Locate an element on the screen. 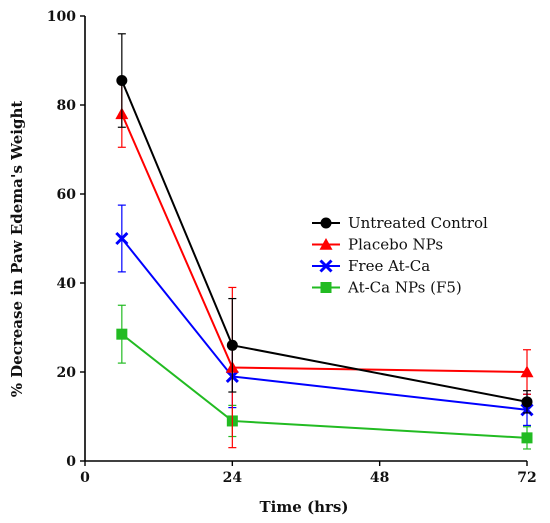  x-tick-label: 24 is located at coordinates (233, 478).